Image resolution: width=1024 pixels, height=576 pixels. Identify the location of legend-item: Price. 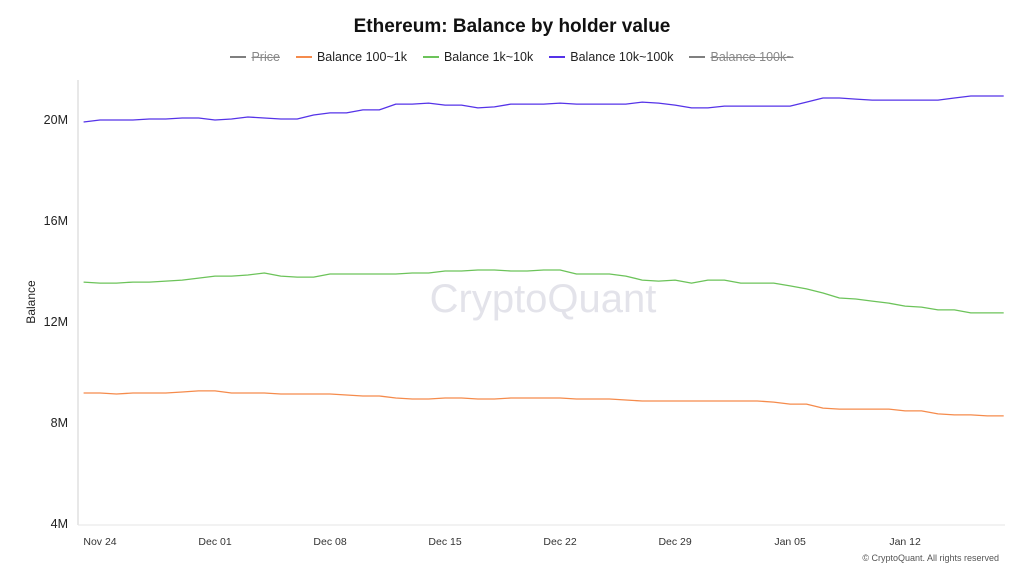
(255, 57).